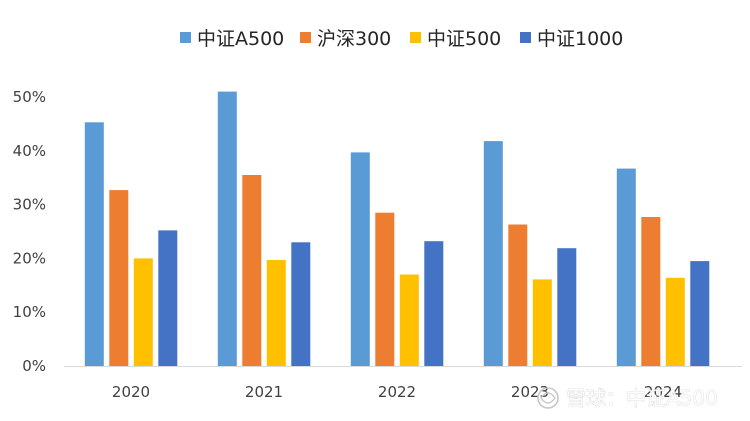  Describe the element at coordinates (548, 398) in the screenshot. I see `xueqiu-snowball-logo-icon` at that location.